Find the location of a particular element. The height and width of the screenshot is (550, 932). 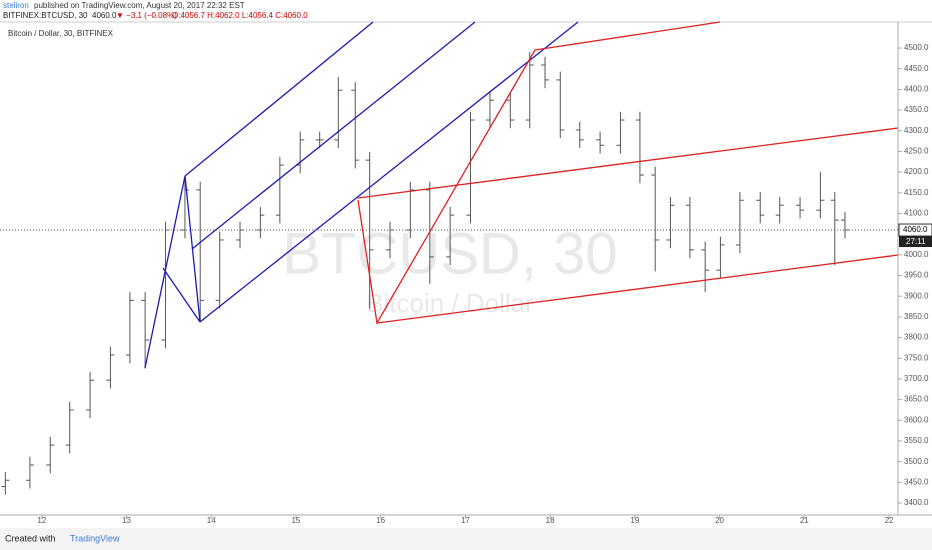

x-tick-label: 22 is located at coordinates (889, 520).